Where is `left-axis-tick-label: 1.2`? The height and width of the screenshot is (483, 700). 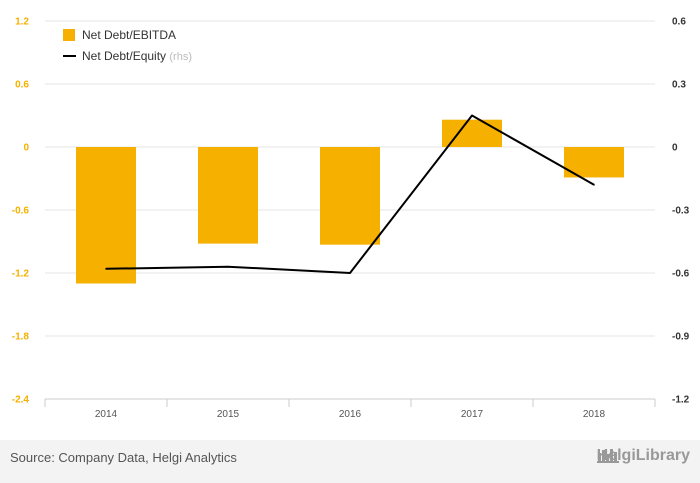
left-axis-tick-label: 1.2 is located at coordinates (22, 22).